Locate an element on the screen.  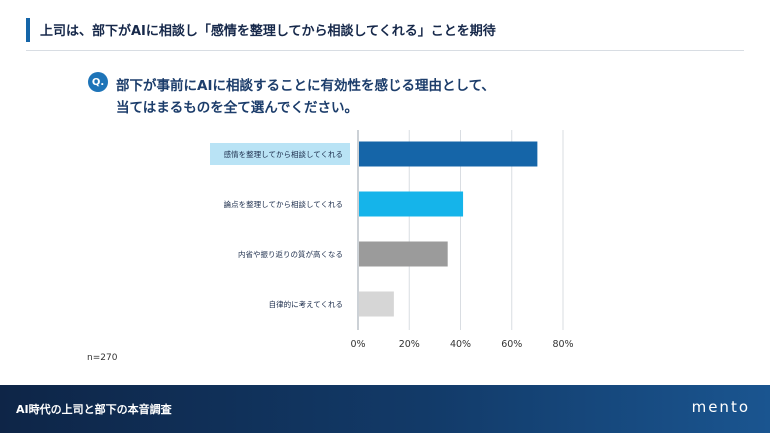
x-tick-label-20: 20% is located at coordinates (409, 344).